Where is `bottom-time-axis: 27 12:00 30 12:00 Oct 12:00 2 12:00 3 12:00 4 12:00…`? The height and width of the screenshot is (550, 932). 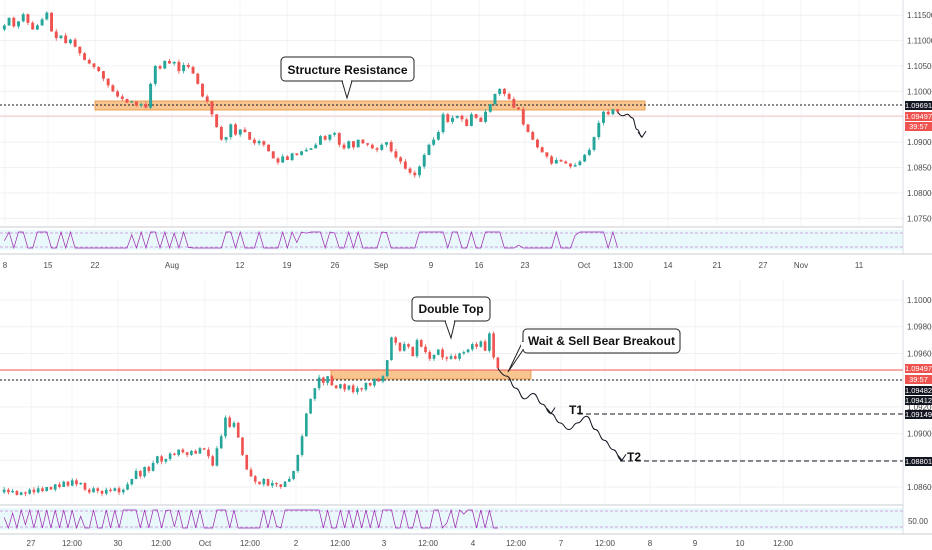
bottom-time-axis: 27 12:00 30 12:00 Oct 12:00 2 12:00 3 12:00 4 12:00… is located at coordinates (410, 543).